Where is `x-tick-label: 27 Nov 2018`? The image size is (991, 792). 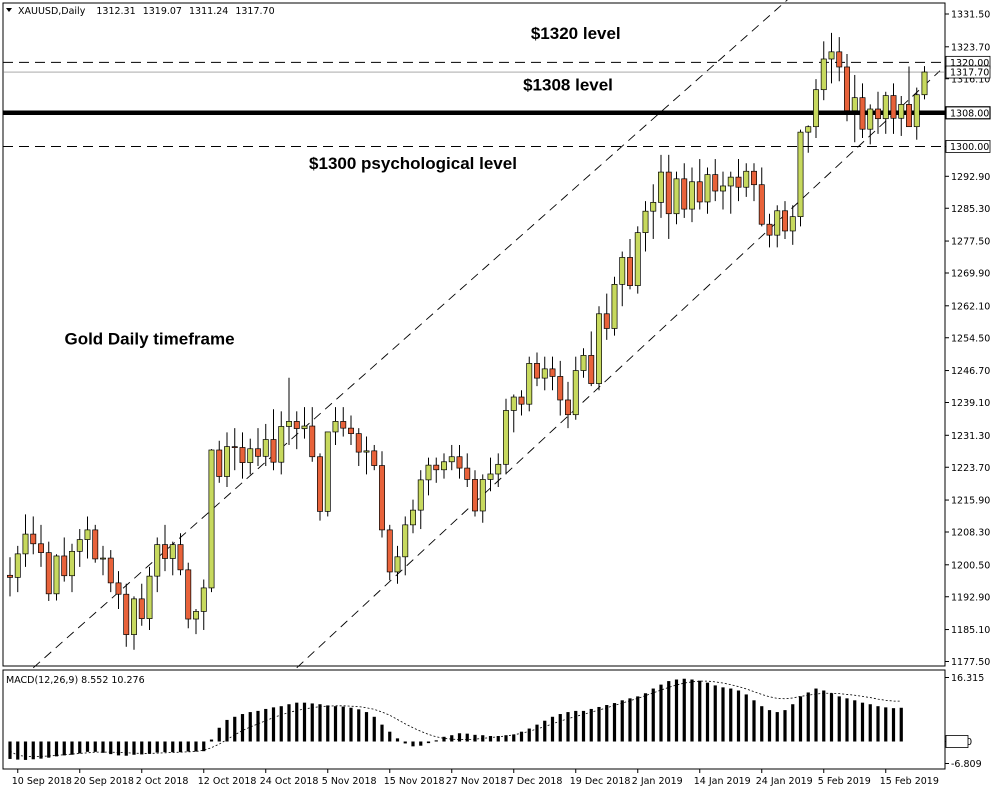 x-tick-label: 27 Nov 2018 is located at coordinates (476, 781).